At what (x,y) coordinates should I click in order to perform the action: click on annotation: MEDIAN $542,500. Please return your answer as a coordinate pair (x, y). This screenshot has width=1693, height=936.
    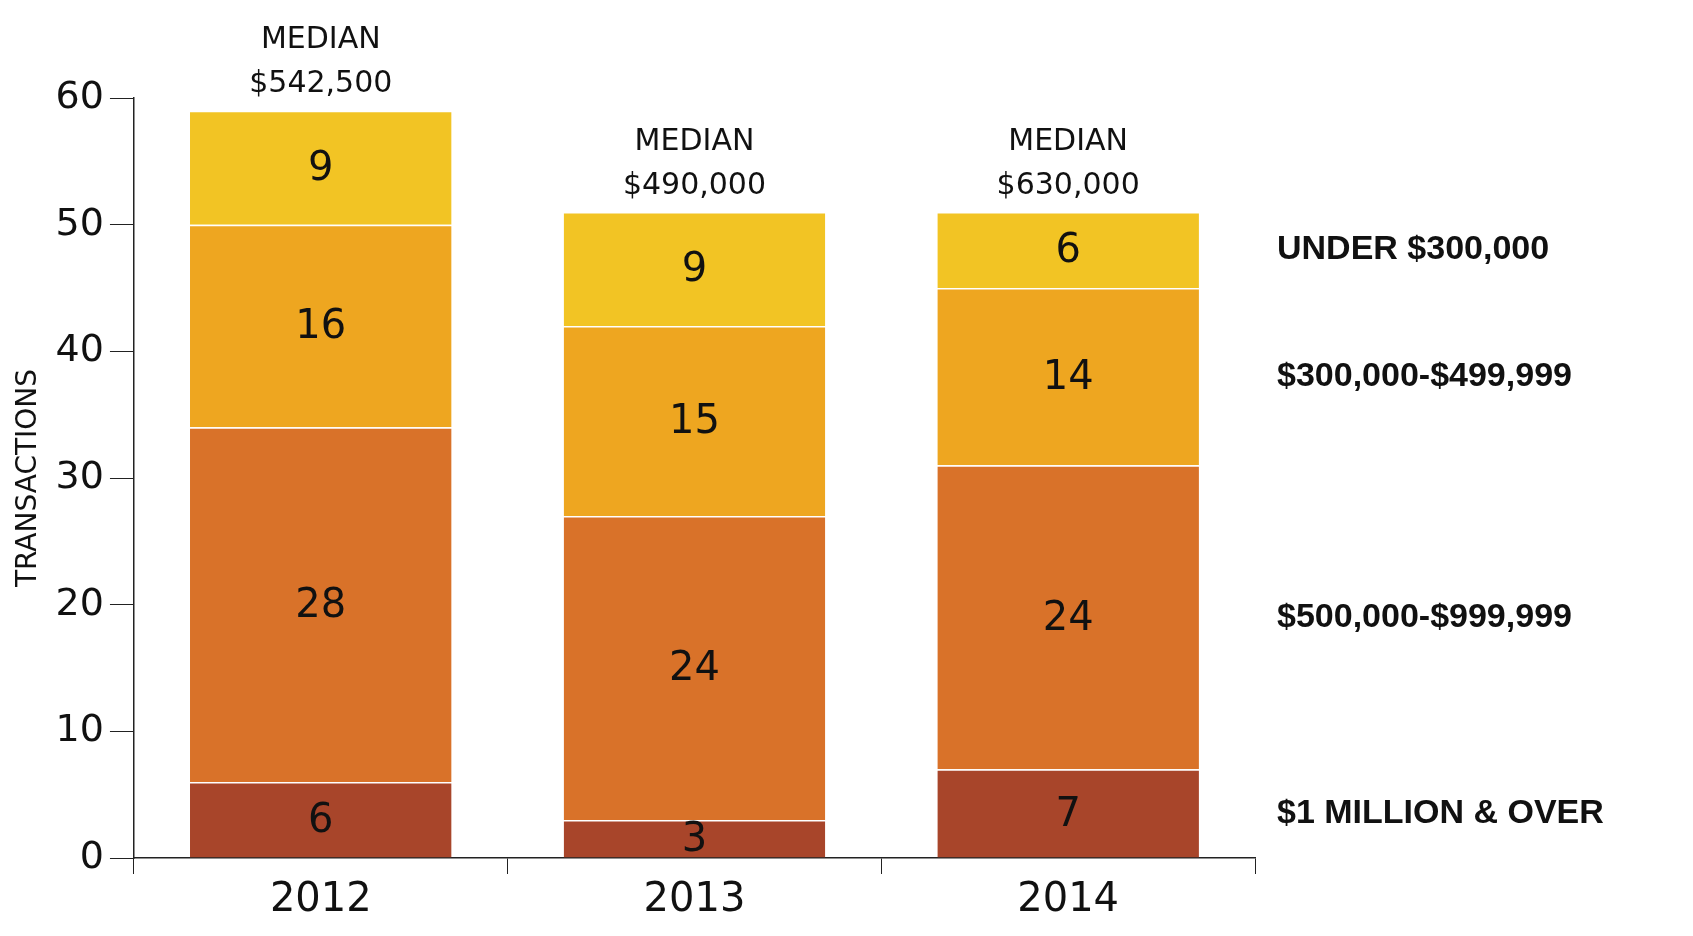
    Looking at the image, I should click on (321, 60).